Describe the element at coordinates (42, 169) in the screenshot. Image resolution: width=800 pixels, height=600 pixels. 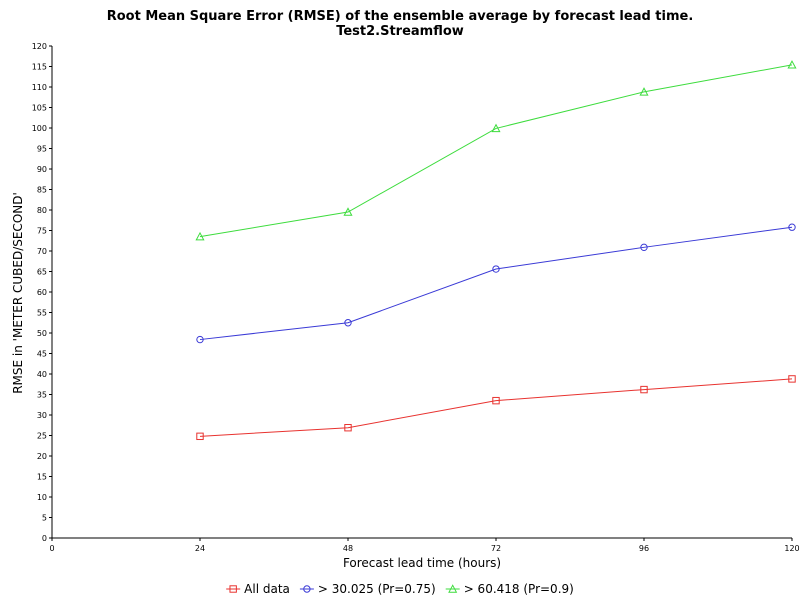
I see `y-tick-label: 90` at that location.